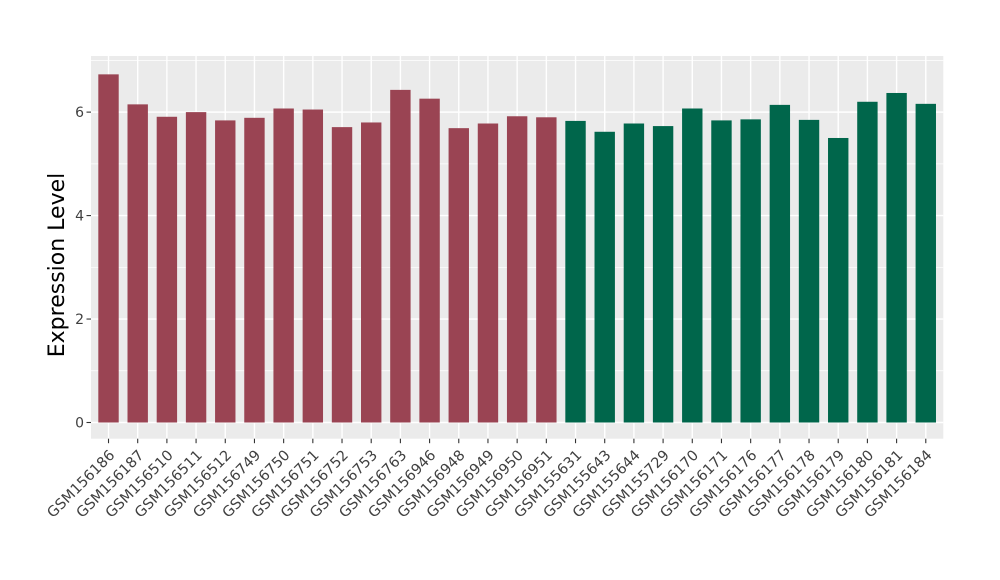 The width and height of the screenshot is (1000, 580). Describe the element at coordinates (313, 266) in the screenshot. I see `bar-GSM156751` at that location.